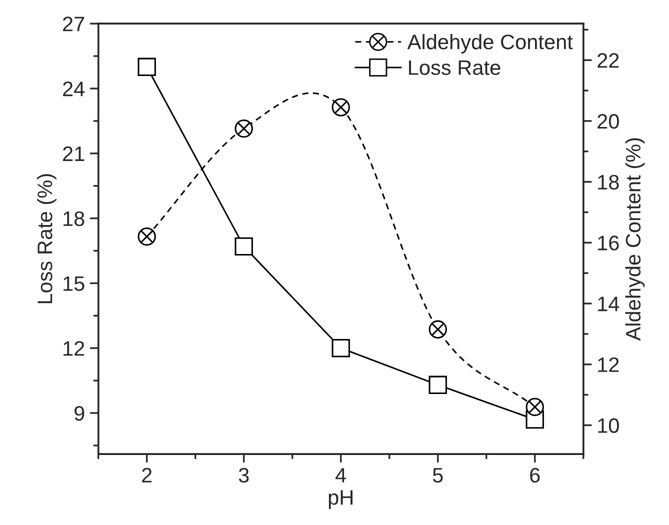 Image resolution: width=669 pixels, height=525 pixels. I want to click on y-tick-label: 24, so click(74, 89).